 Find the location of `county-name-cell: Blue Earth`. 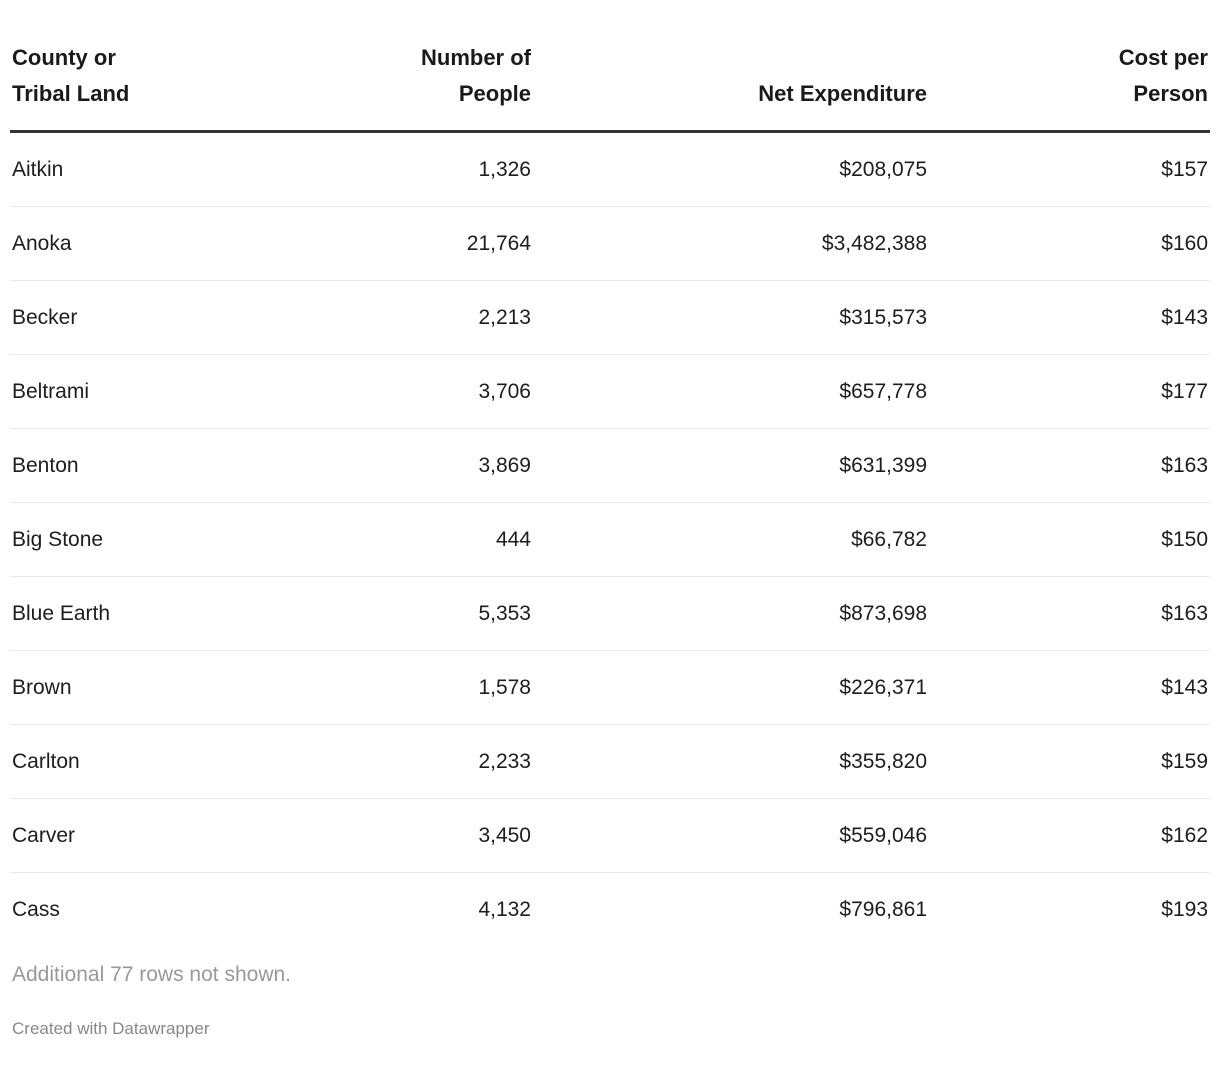

county-name-cell: Blue Earth is located at coordinates (176, 613).